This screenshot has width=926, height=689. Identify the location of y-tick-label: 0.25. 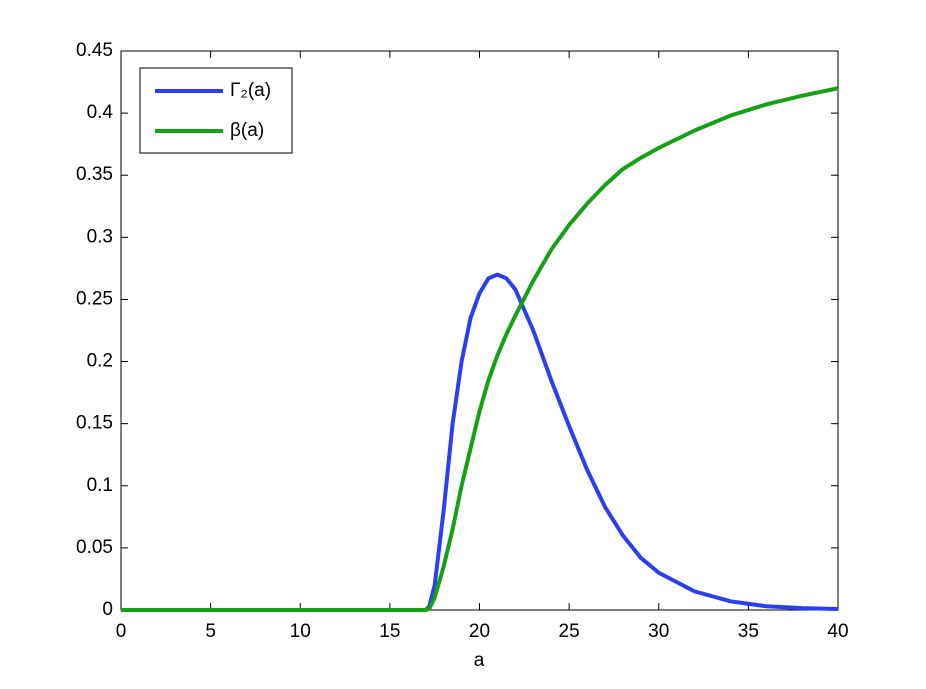
(94, 298).